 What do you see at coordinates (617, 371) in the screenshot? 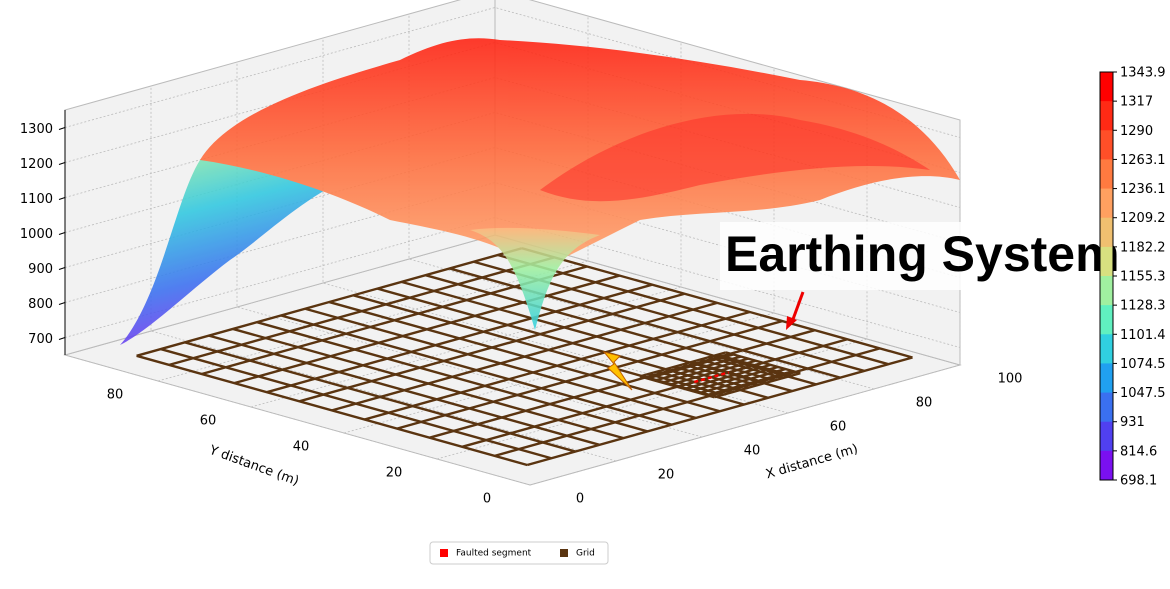
I see `fault-icon` at bounding box center [617, 371].